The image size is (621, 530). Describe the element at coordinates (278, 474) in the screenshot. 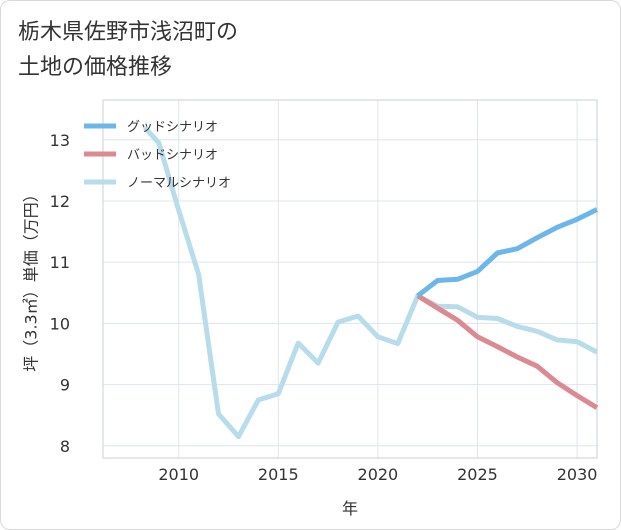

I see `x-tick-label: 2015` at that location.